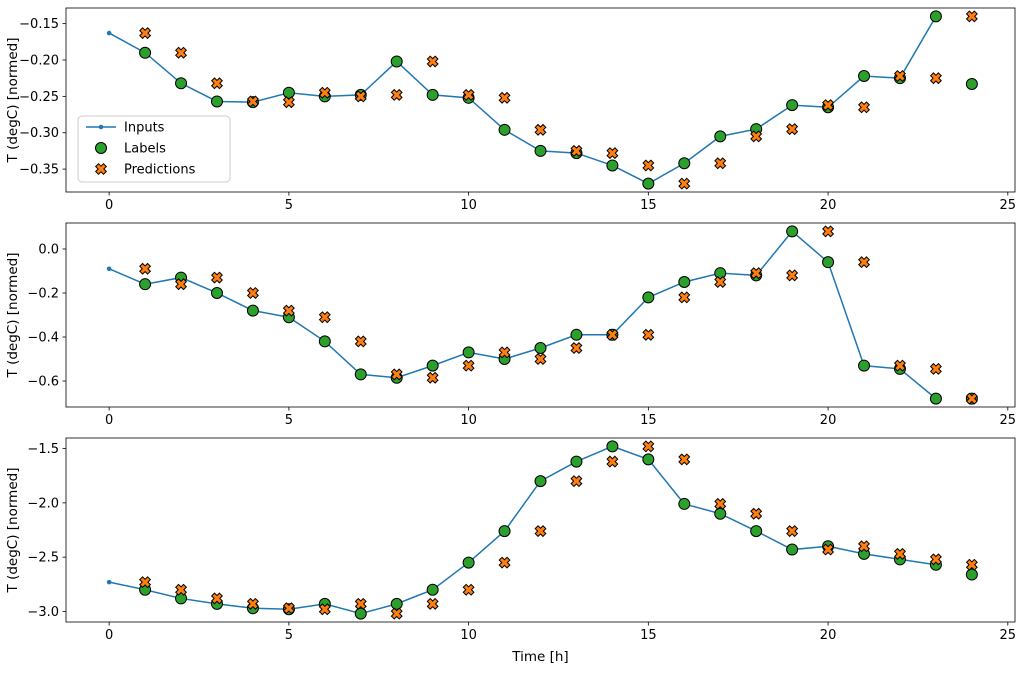 The width and height of the screenshot is (1023, 683). I want to click on y-tick-label: −2.5, so click(43, 558).